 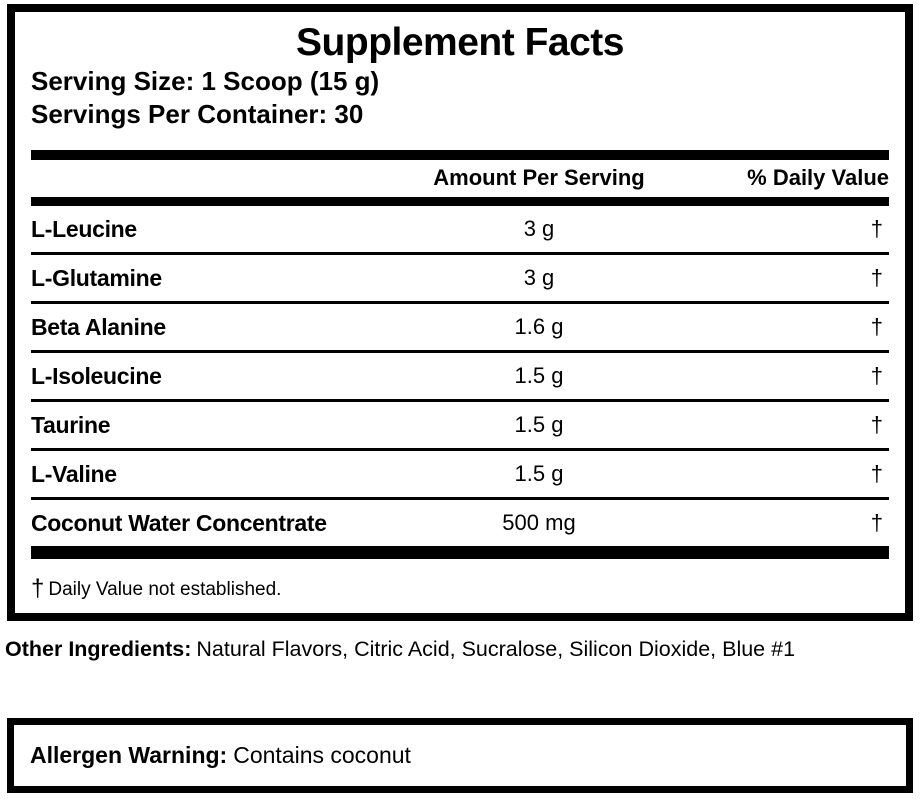 I want to click on serving-size-line: Serving Size: 1 Scoop (15 g), so click(x=205, y=81).